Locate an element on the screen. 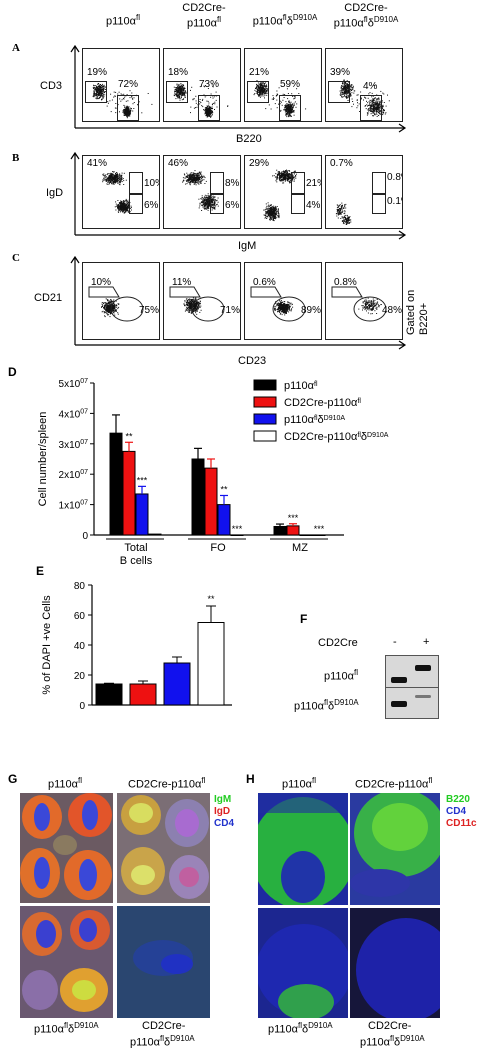  flow-plot-igd-igm: 41% 10% 6% is located at coordinates (121, 192).